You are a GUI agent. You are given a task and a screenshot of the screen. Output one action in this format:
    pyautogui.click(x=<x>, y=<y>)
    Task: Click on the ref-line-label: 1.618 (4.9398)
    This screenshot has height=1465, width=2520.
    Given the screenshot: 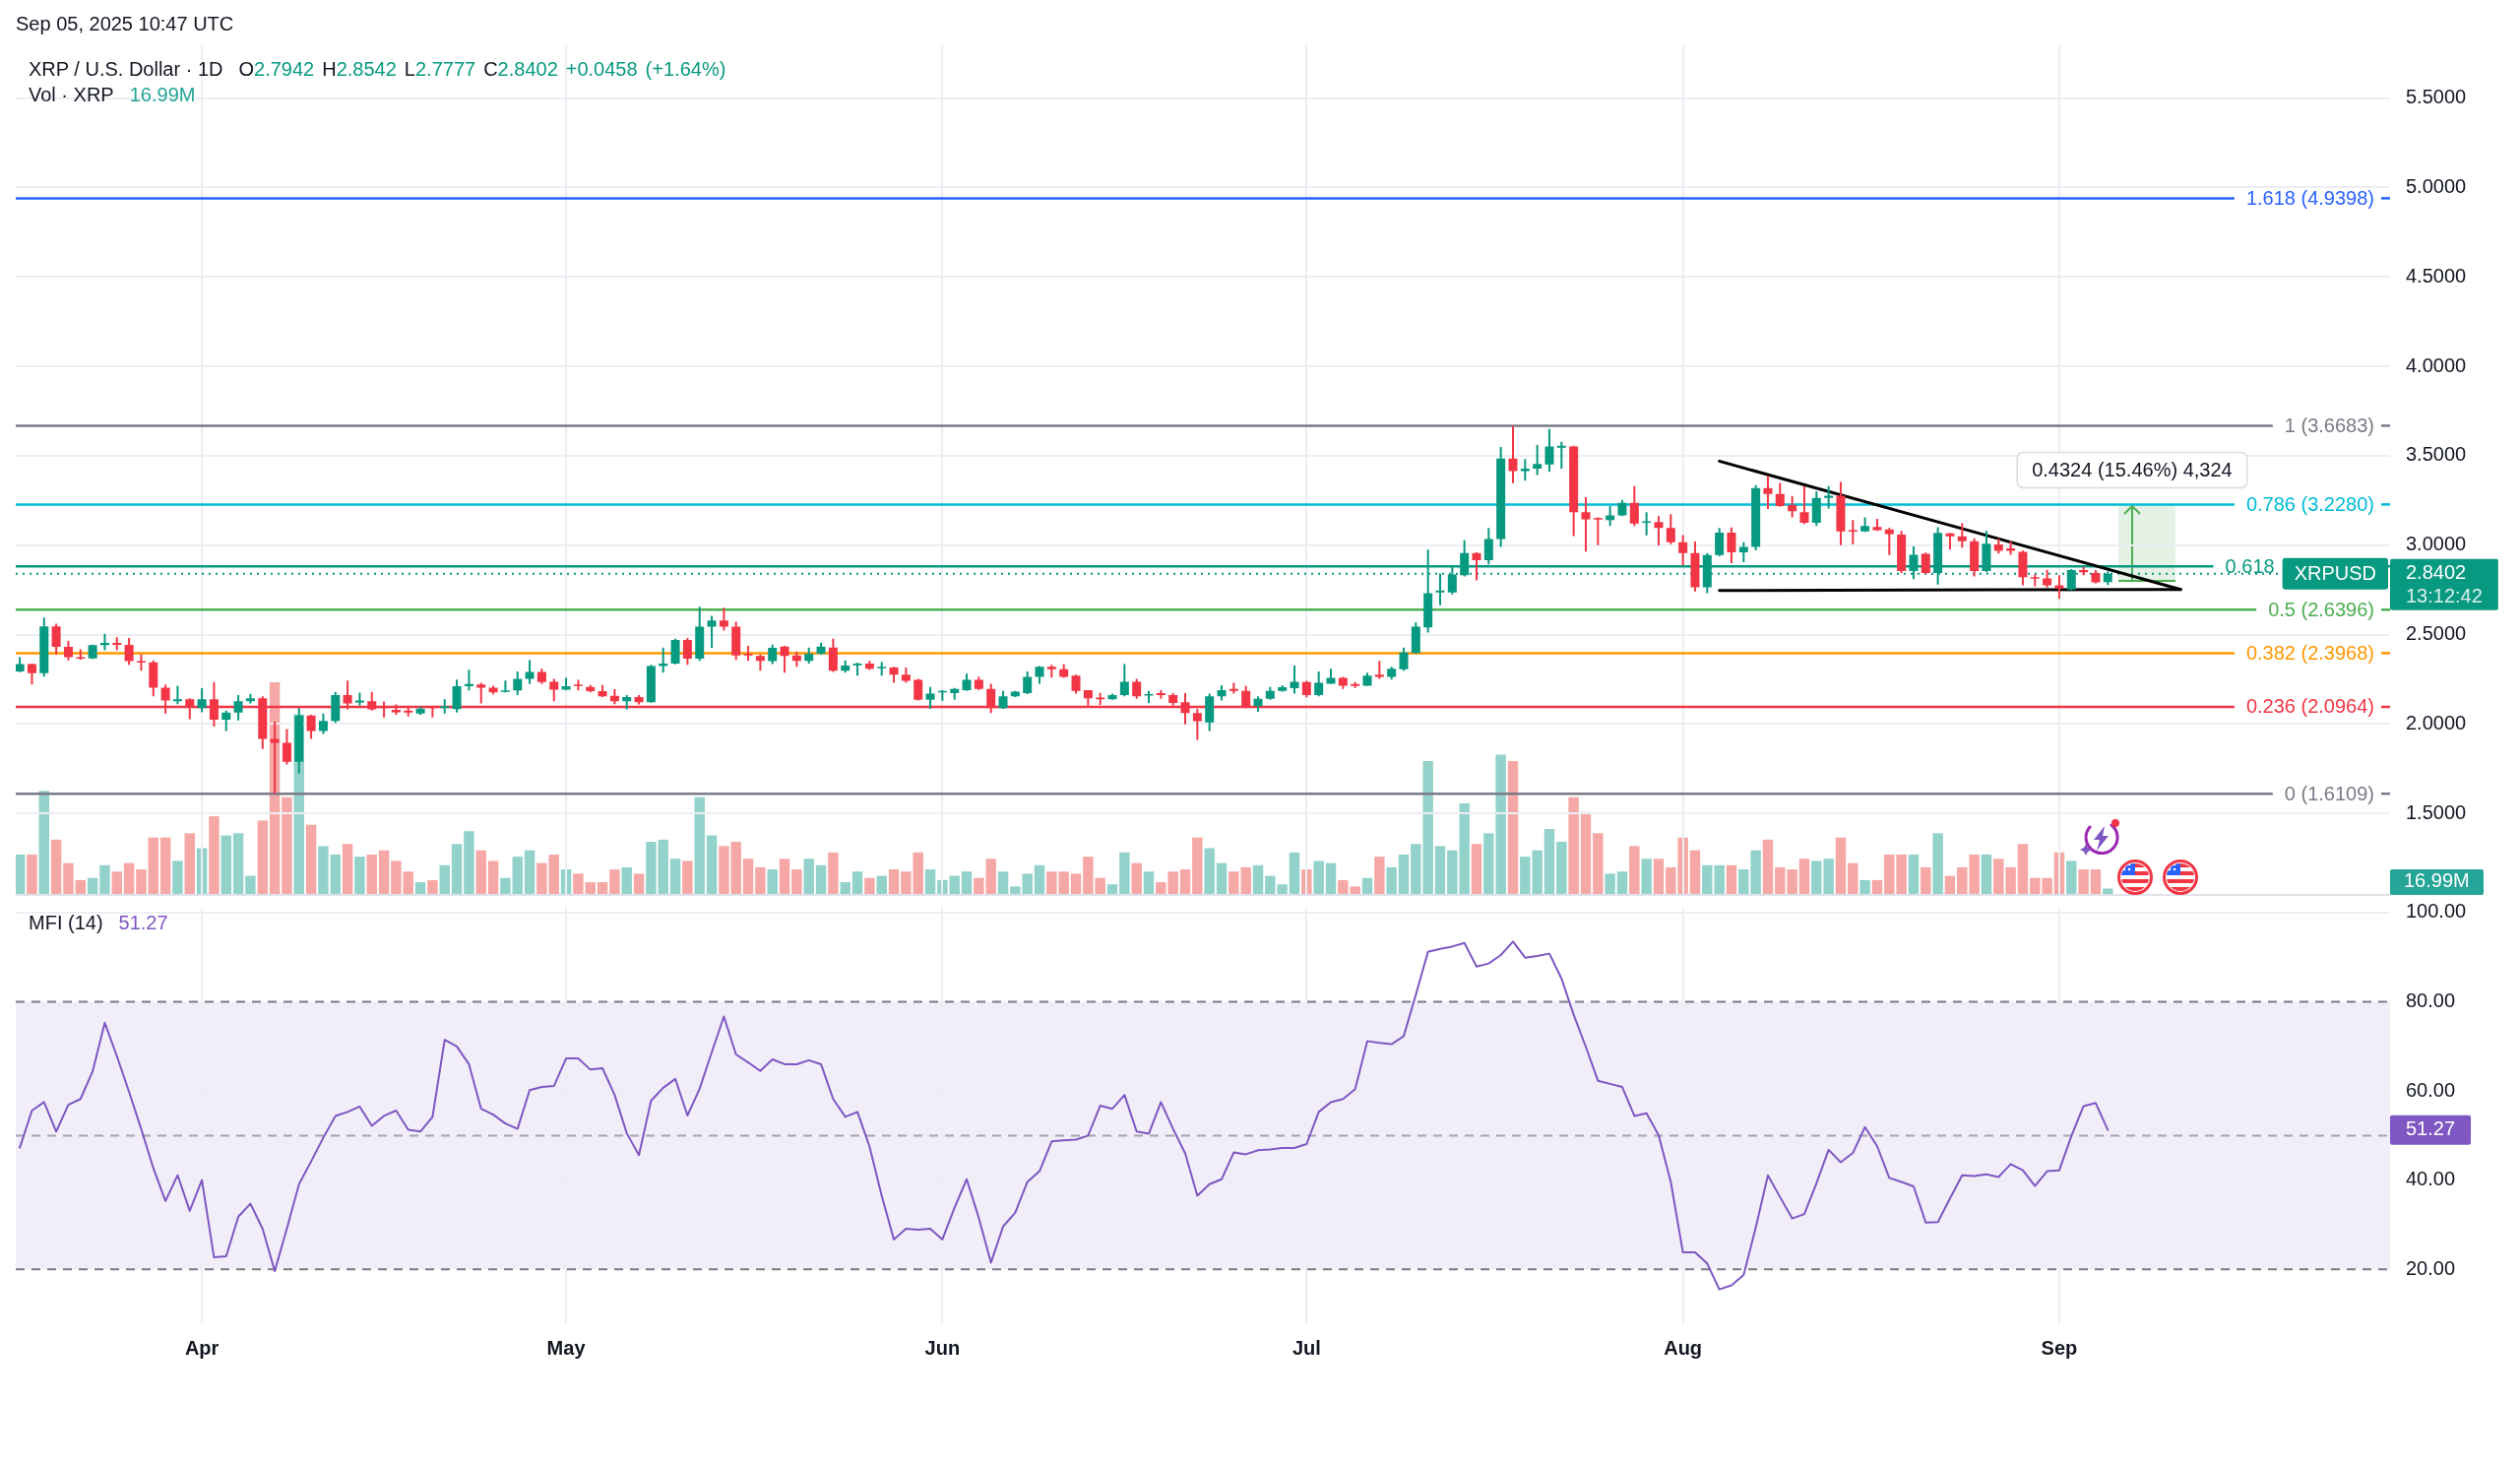 What is the action you would take?
    pyautogui.click(x=2309, y=197)
    